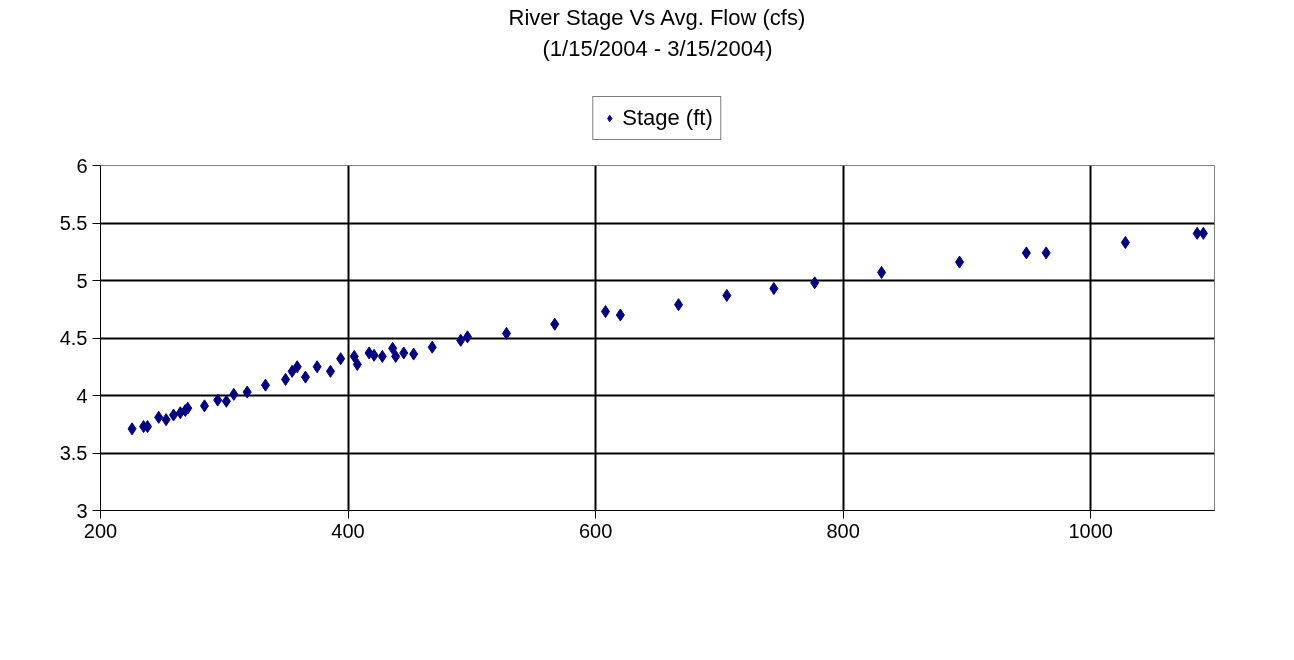 The height and width of the screenshot is (660, 1294). Describe the element at coordinates (348, 530) in the screenshot. I see `x-tick-label: 400` at that location.